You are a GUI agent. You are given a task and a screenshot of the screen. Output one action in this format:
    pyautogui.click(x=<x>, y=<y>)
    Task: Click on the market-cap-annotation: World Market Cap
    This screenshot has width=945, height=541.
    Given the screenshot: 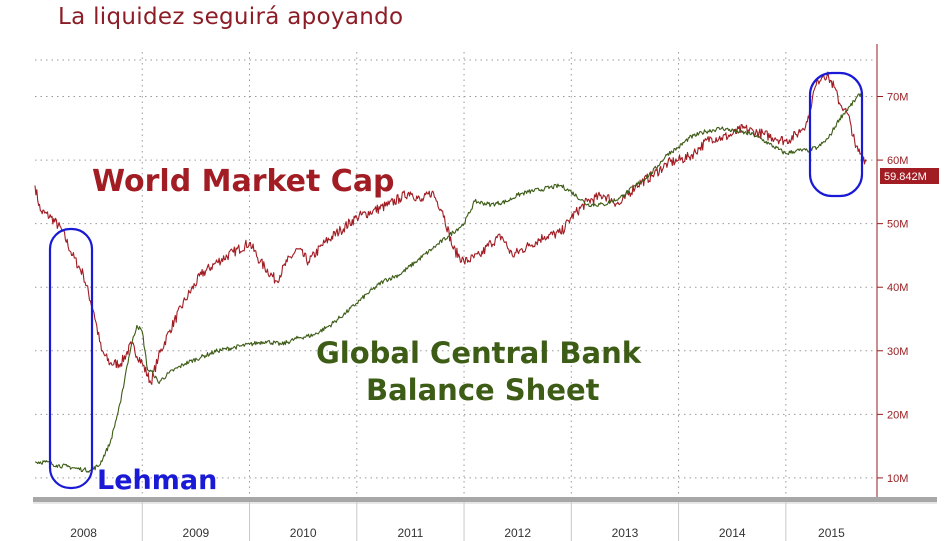 What is the action you would take?
    pyautogui.click(x=243, y=181)
    